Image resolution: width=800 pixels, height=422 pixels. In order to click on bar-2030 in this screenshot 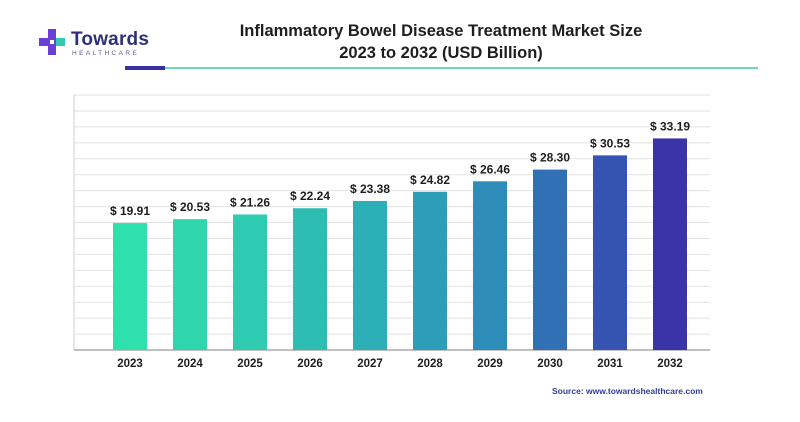, I will do `click(550, 259)`.